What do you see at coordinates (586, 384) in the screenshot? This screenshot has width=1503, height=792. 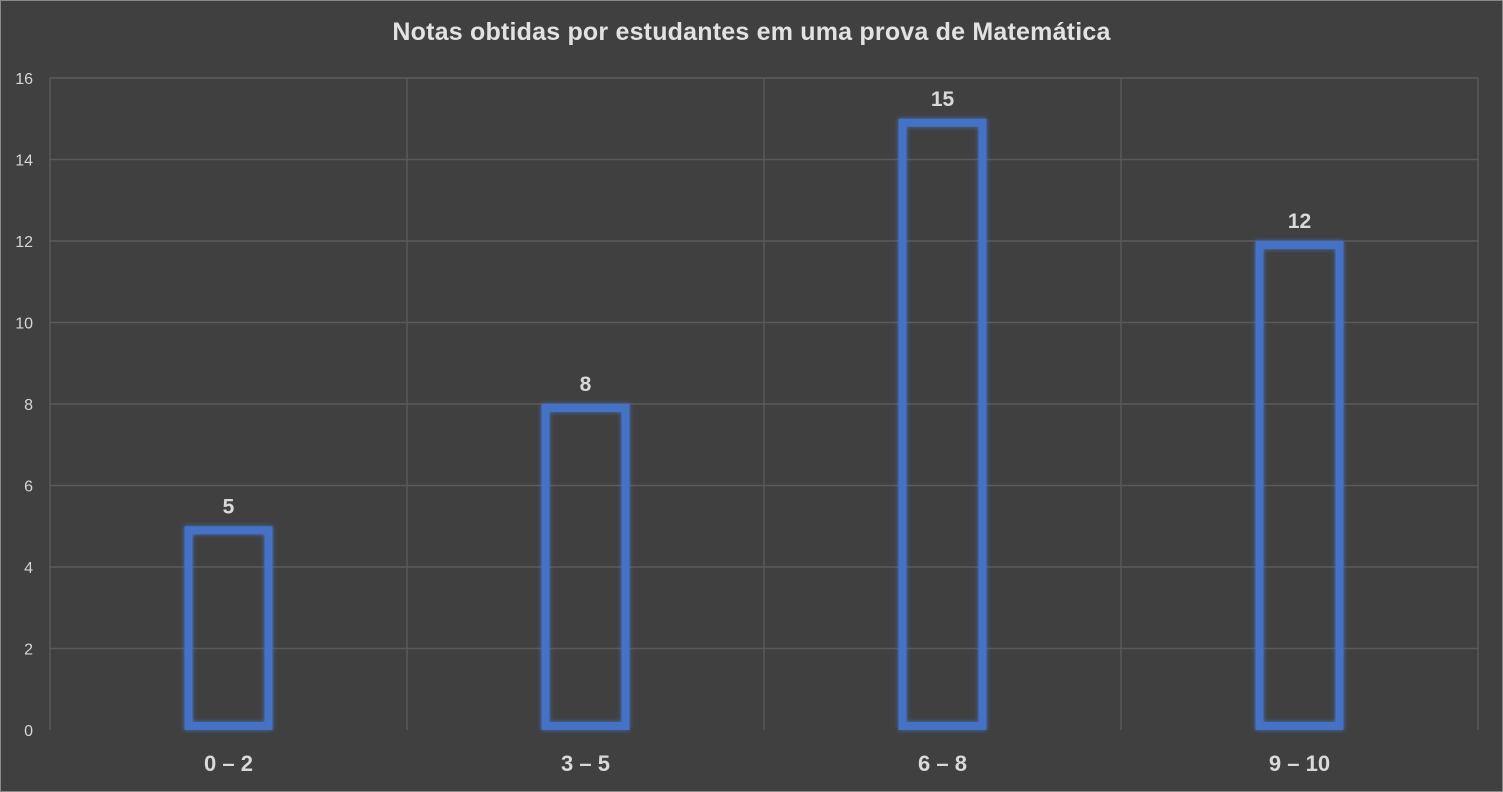 I see `data-label: 8` at bounding box center [586, 384].